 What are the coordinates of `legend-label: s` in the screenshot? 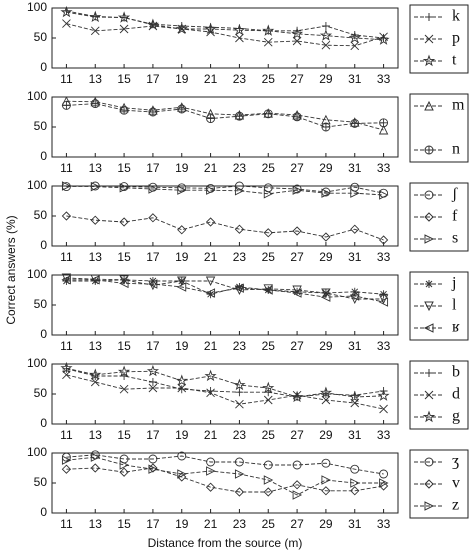 It's located at (455, 238).